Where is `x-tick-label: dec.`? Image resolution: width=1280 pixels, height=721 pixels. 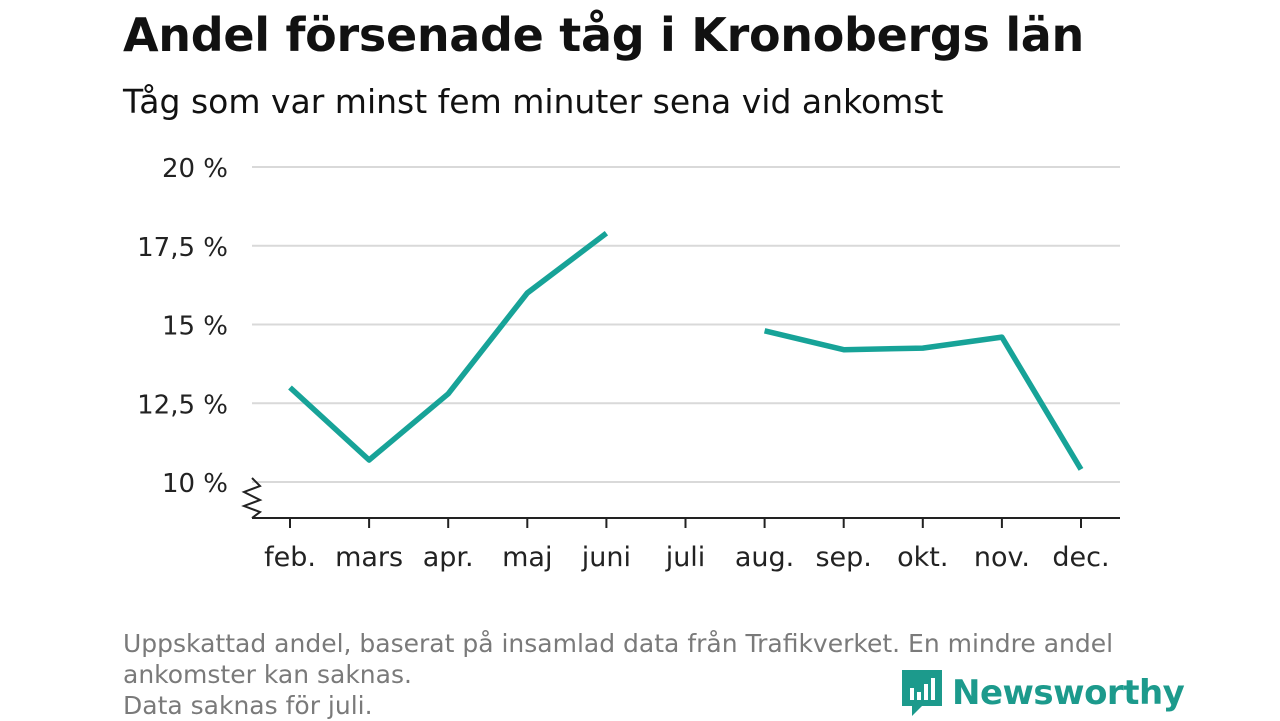 x-tick-label: dec. is located at coordinates (1080, 557).